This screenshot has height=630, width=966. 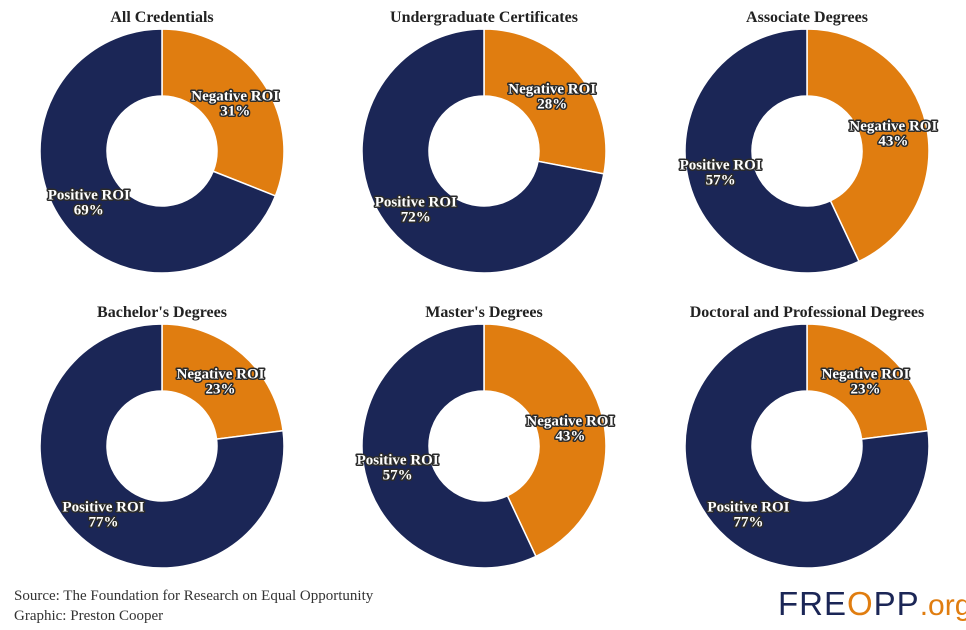 What do you see at coordinates (812, 603) in the screenshot?
I see `logo-part-fre: FRE` at bounding box center [812, 603].